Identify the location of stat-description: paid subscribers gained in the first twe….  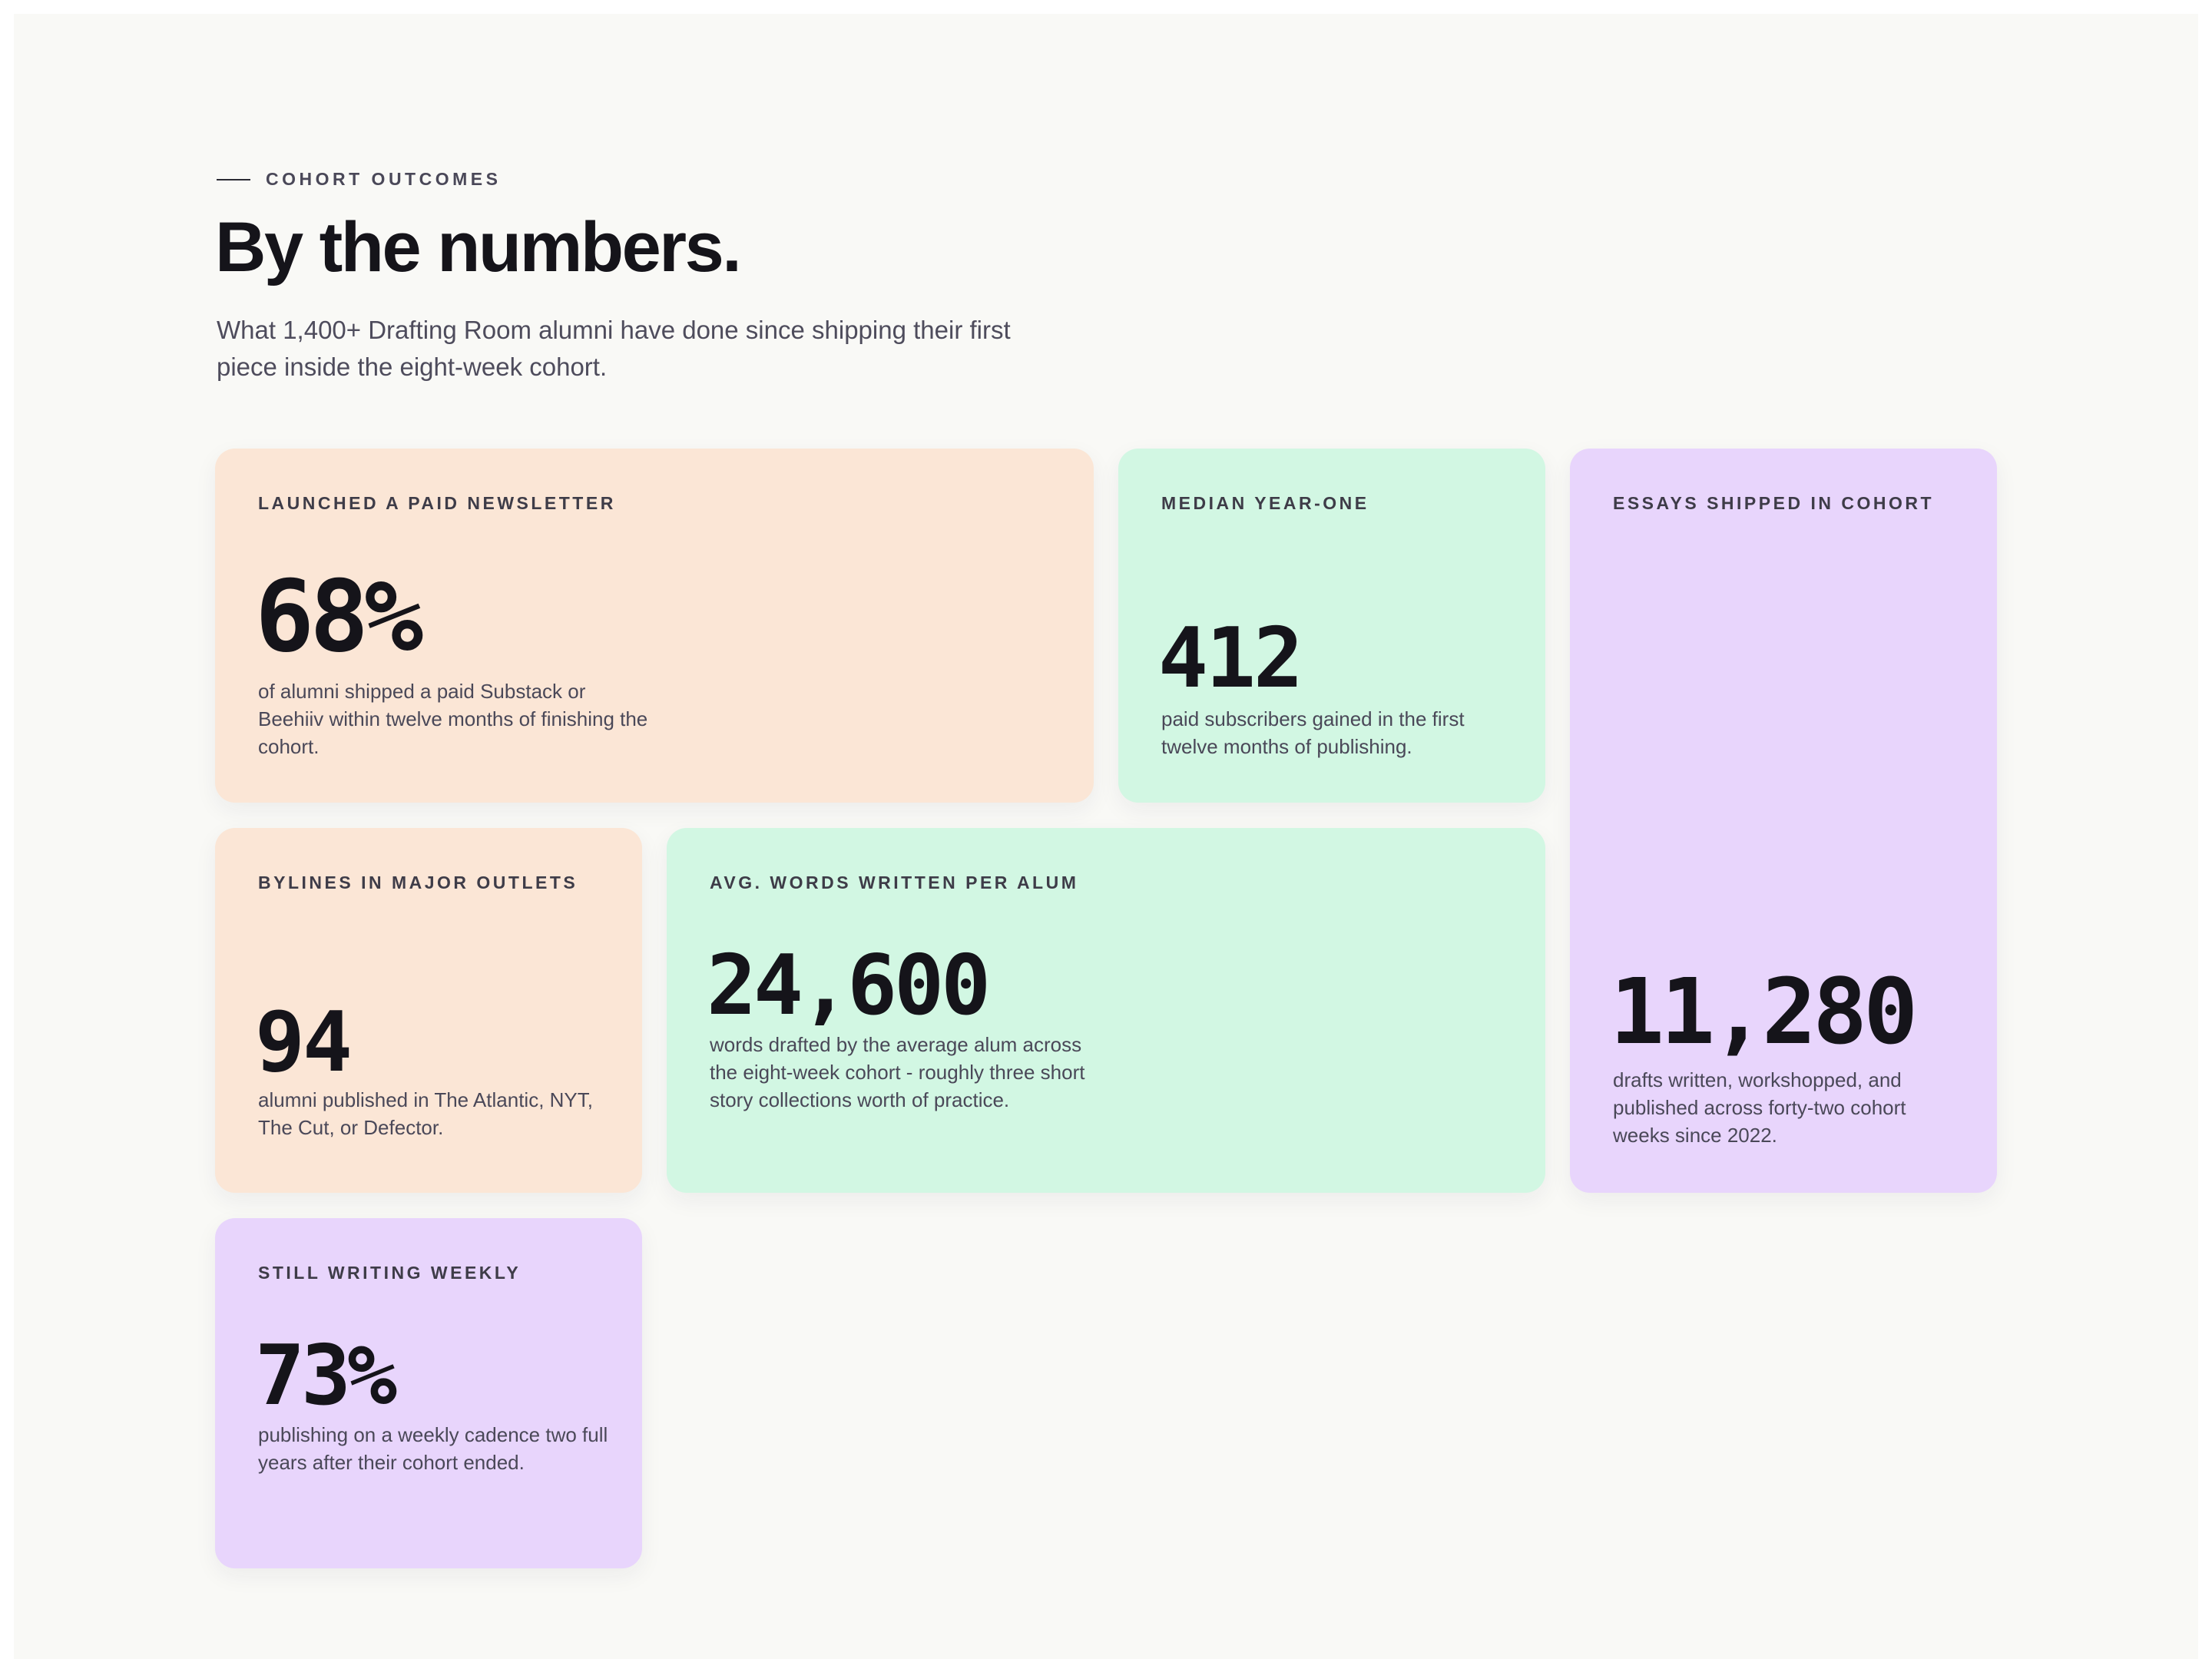
(1313, 732).